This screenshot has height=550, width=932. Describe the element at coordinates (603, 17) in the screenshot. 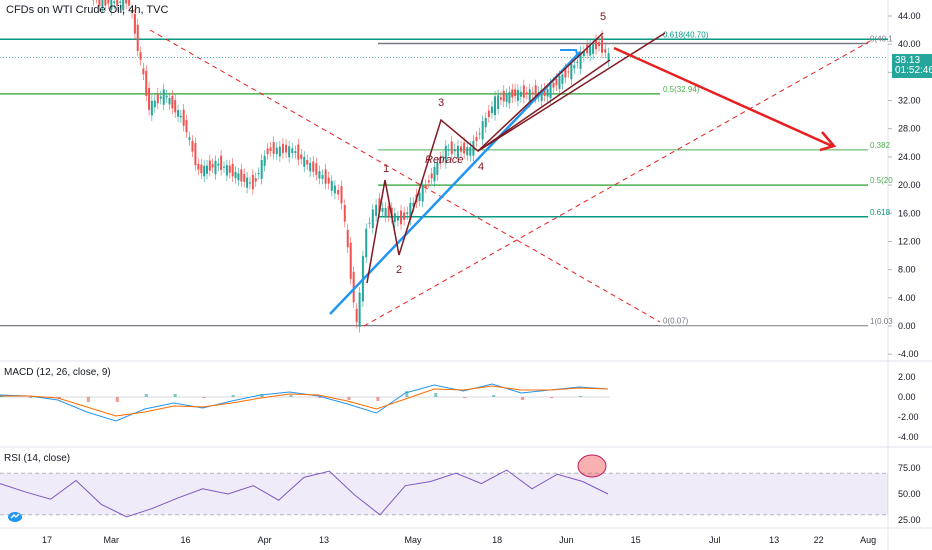

I see `wave-label: 5` at that location.